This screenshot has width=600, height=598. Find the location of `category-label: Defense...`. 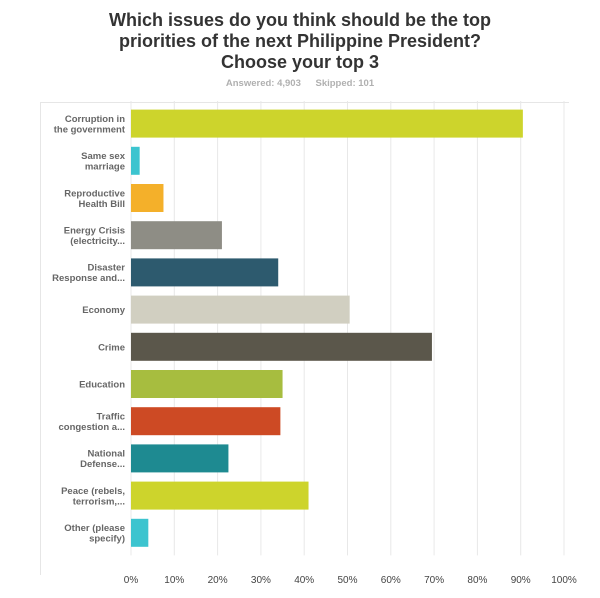

category-label: Defense... is located at coordinates (102, 464).